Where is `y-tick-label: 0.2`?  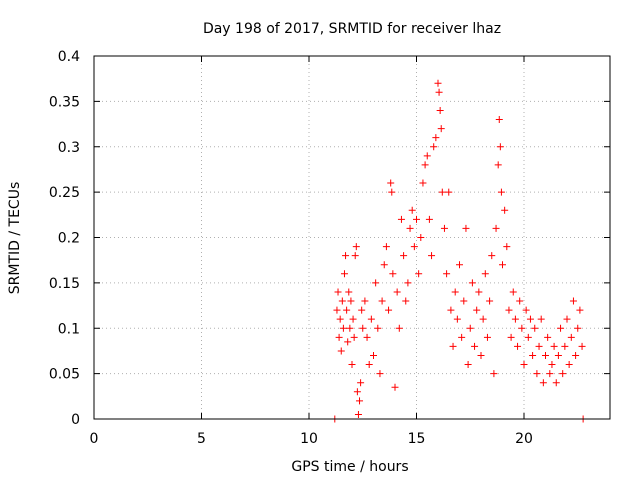
y-tick-label: 0.2 is located at coordinates (69, 239).